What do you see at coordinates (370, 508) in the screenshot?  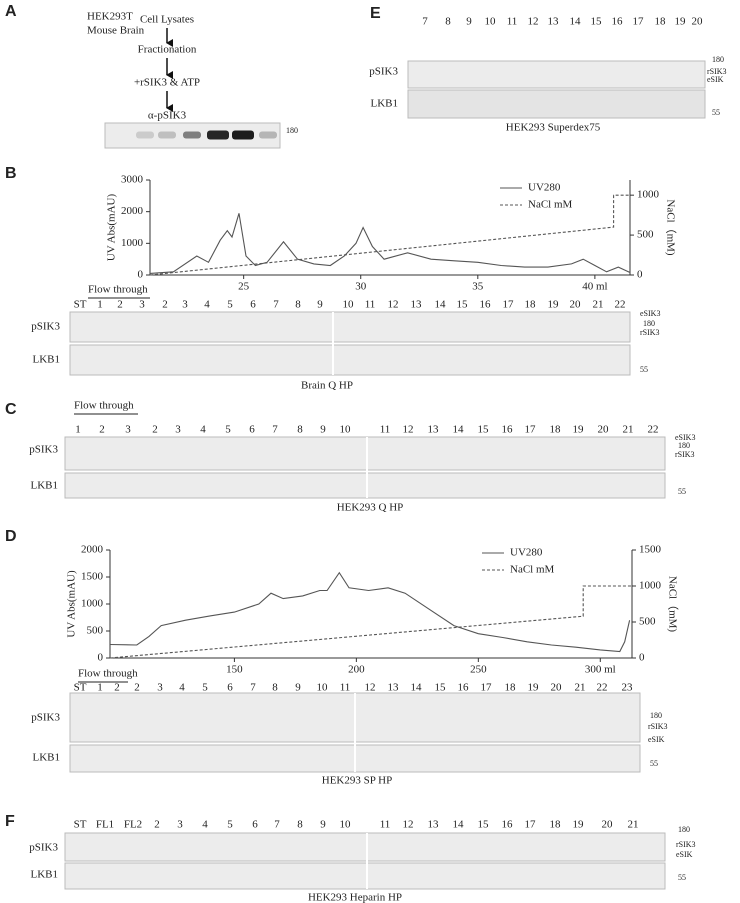 I see `caption: HEK293 Q HP` at bounding box center [370, 508].